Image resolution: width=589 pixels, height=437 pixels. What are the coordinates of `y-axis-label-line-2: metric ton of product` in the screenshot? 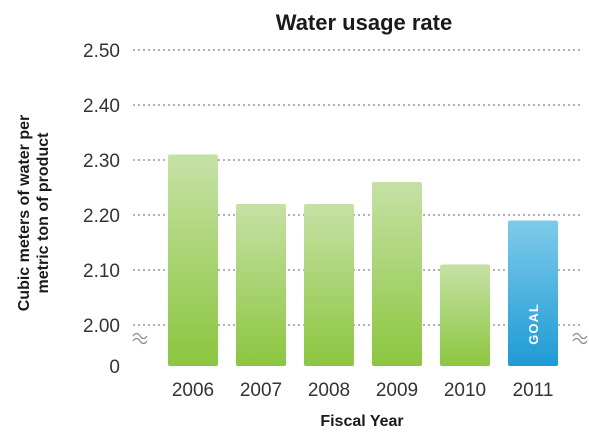 It's located at (43, 213).